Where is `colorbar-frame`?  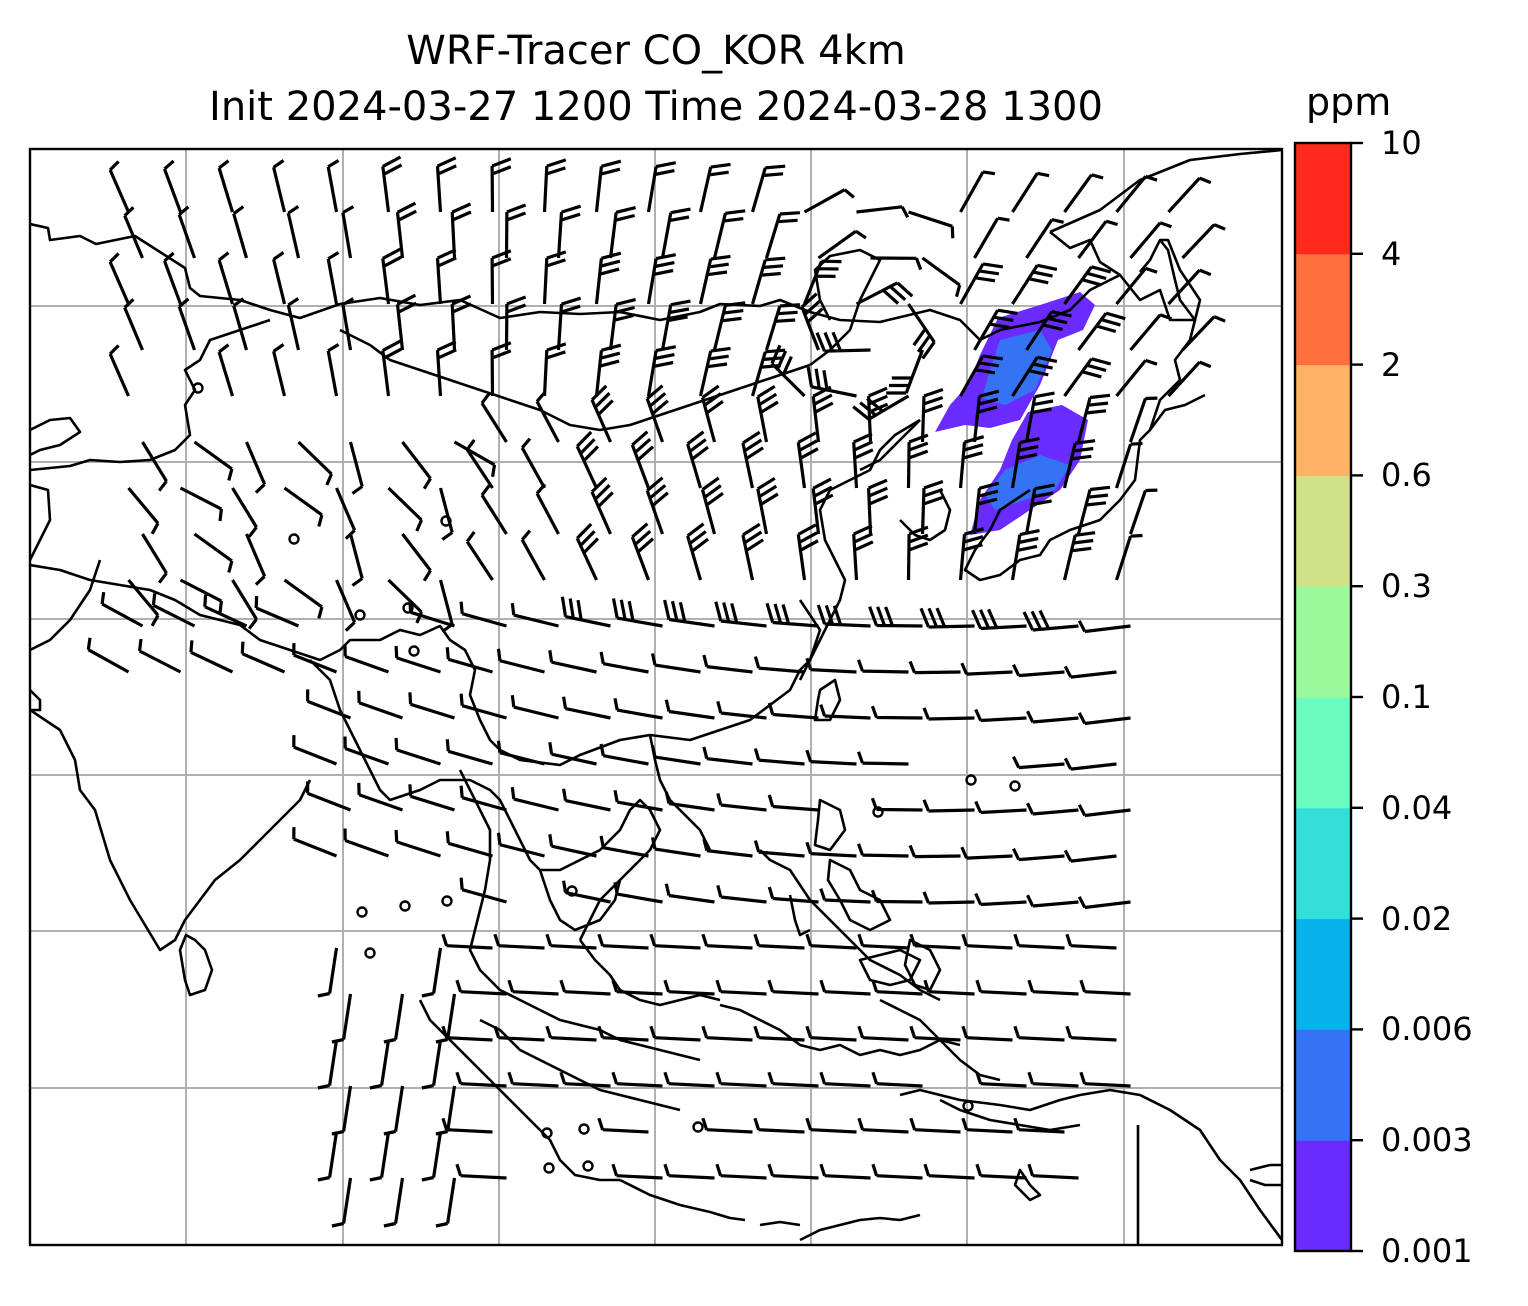
colorbar-frame is located at coordinates (1323, 697).